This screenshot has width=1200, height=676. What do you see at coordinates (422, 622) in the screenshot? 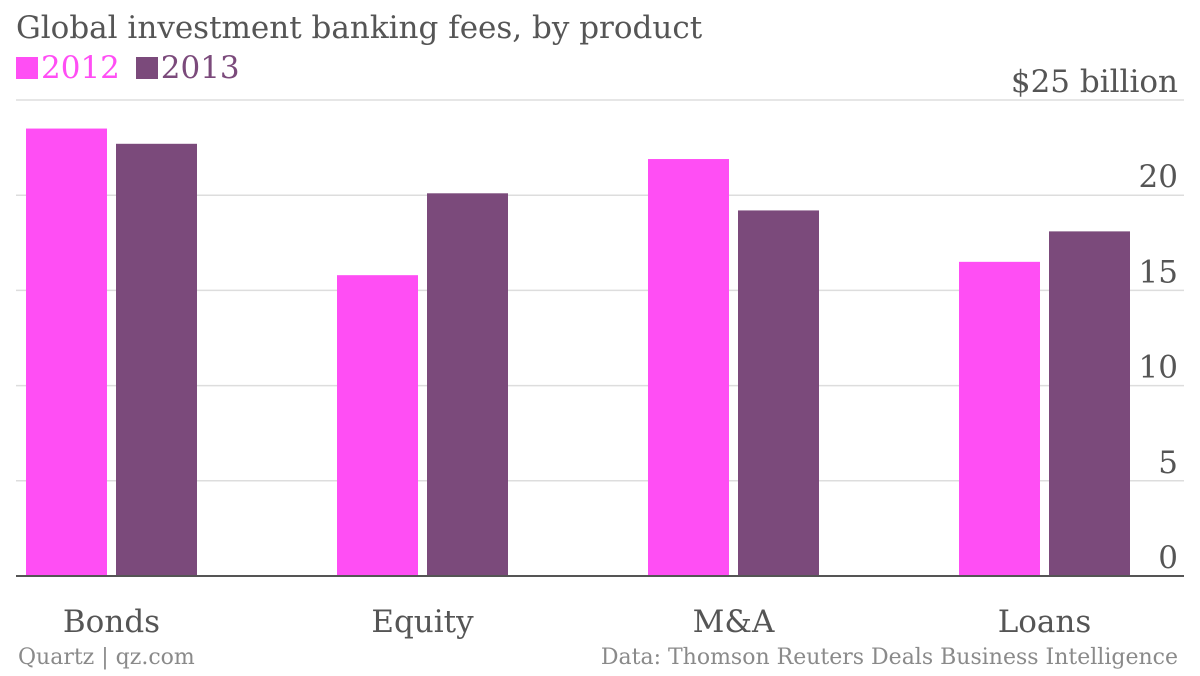
I see `x-tick-label: Equity` at bounding box center [422, 622].